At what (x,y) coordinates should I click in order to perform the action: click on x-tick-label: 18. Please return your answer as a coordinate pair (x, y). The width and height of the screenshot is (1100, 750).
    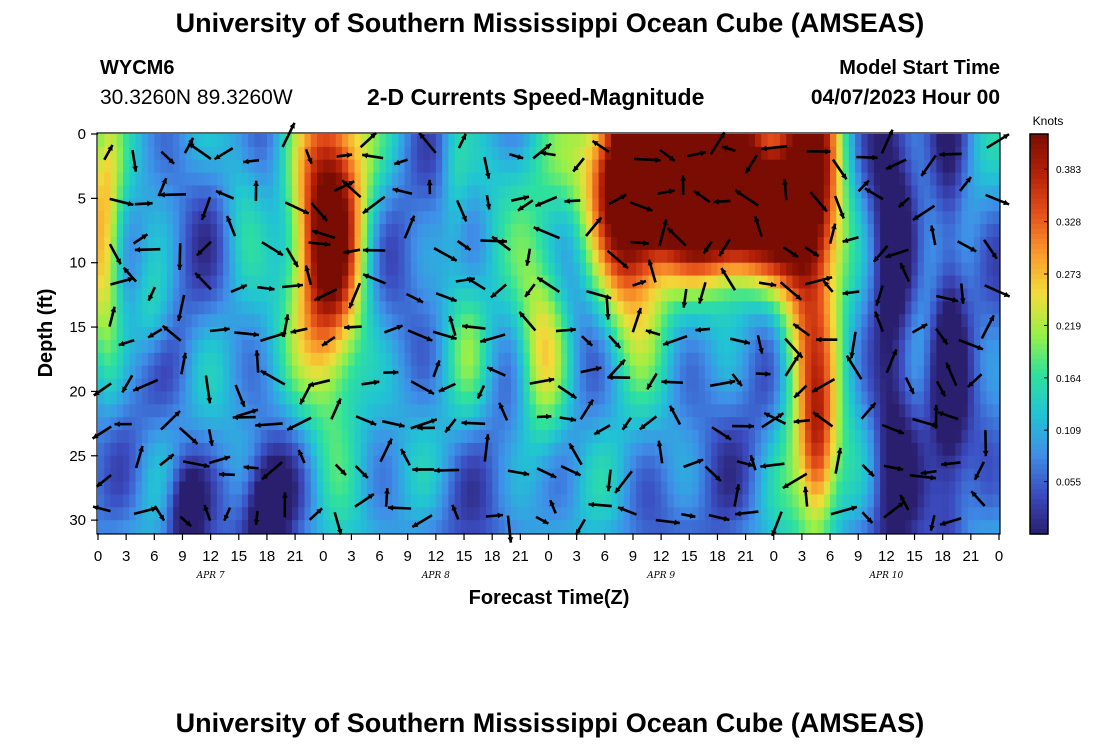
    Looking at the image, I should click on (492, 556).